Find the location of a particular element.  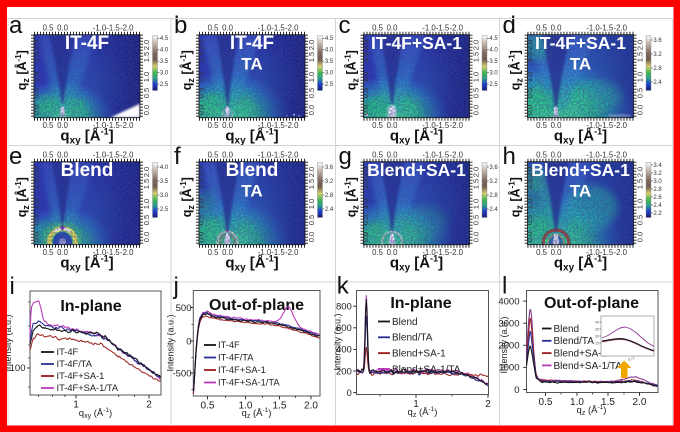

svg-text: 500 is located at coordinates (184, 308).